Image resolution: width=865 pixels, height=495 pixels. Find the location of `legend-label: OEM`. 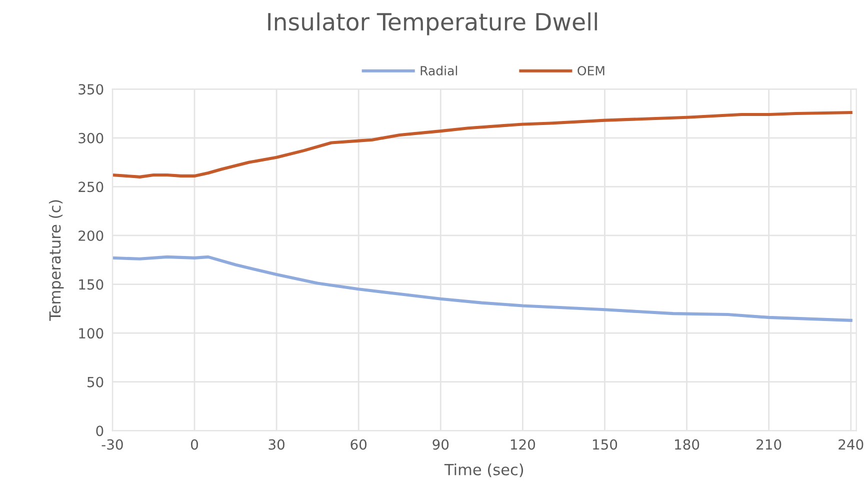

legend-label: OEM is located at coordinates (591, 71).